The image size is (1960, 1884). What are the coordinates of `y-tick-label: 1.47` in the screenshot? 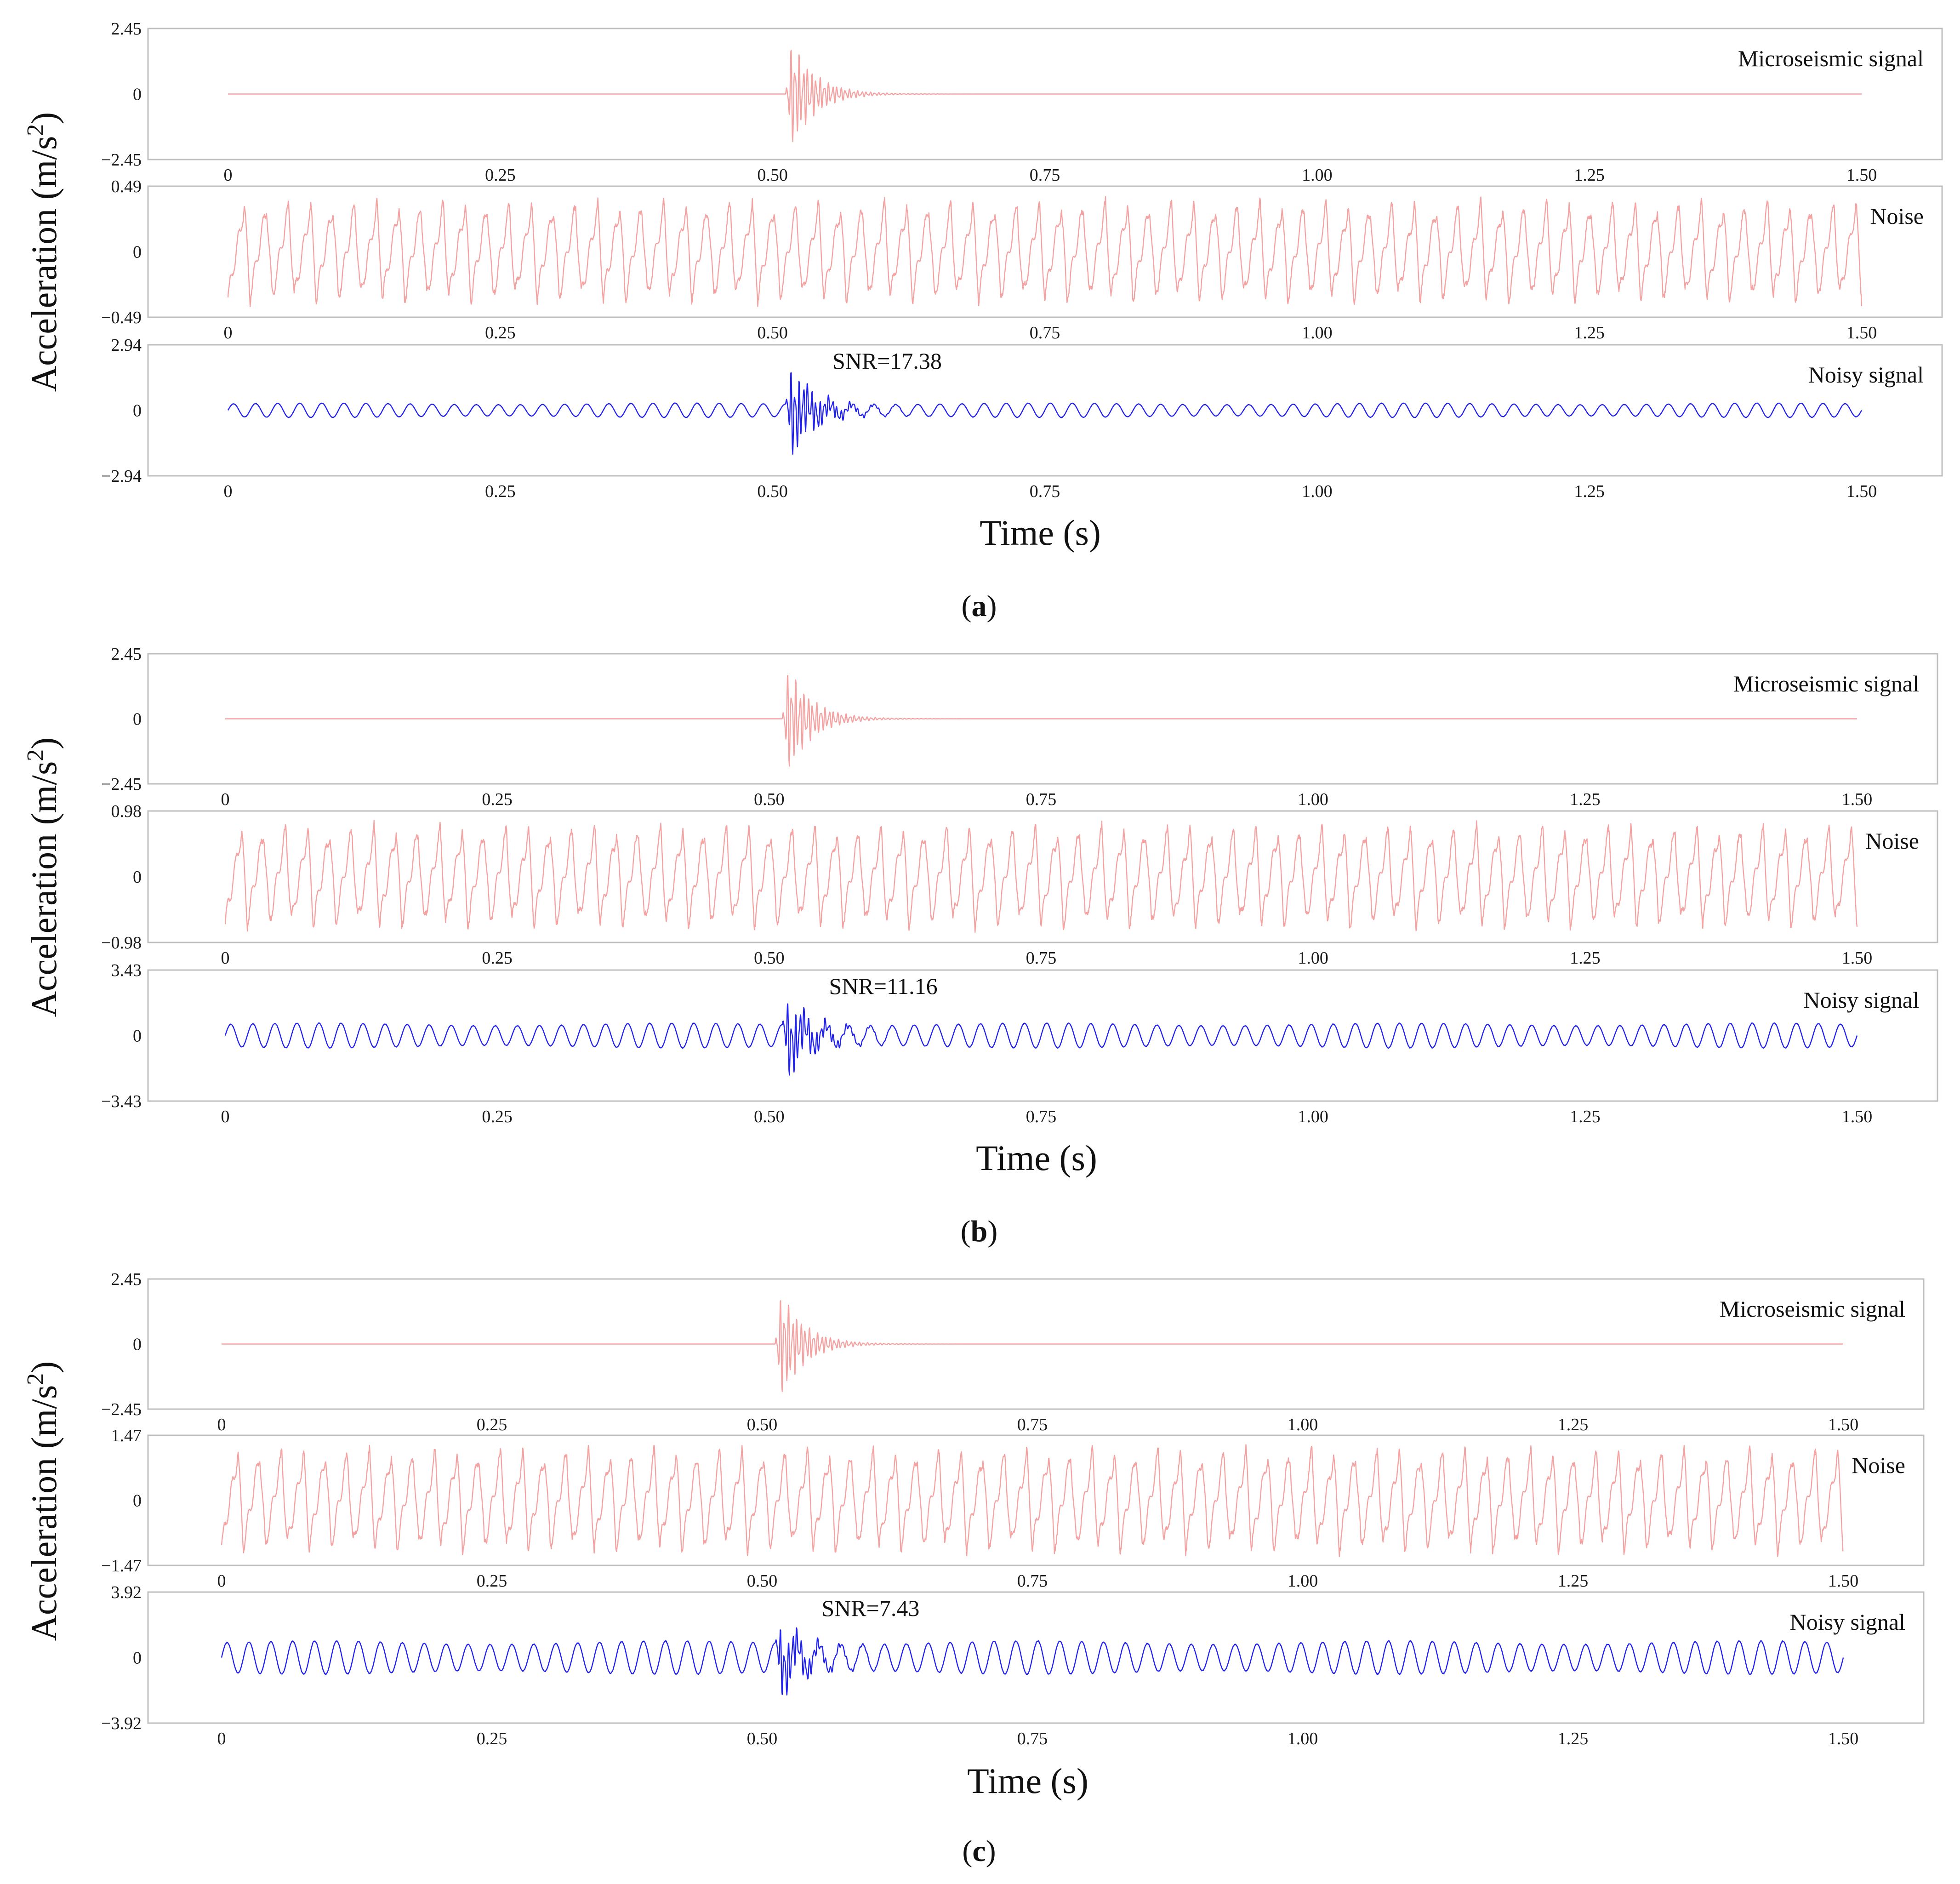 It's located at (126, 1435).